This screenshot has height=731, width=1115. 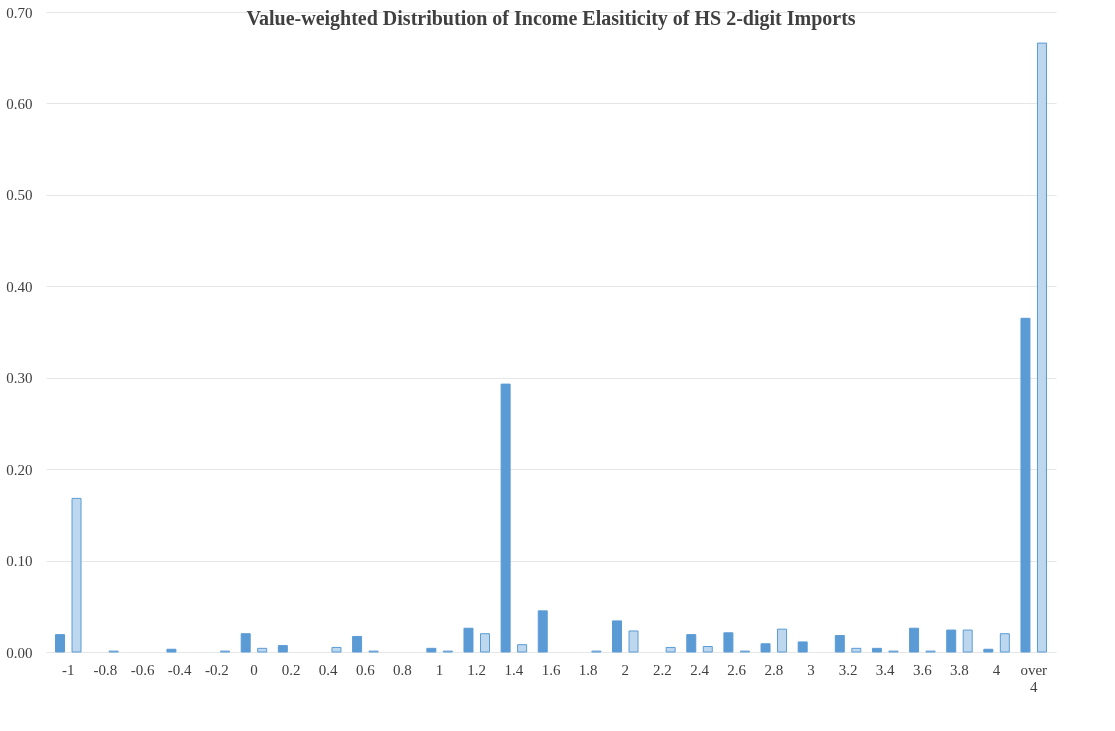 I want to click on x-tick-label: -0.6, so click(x=142, y=669).